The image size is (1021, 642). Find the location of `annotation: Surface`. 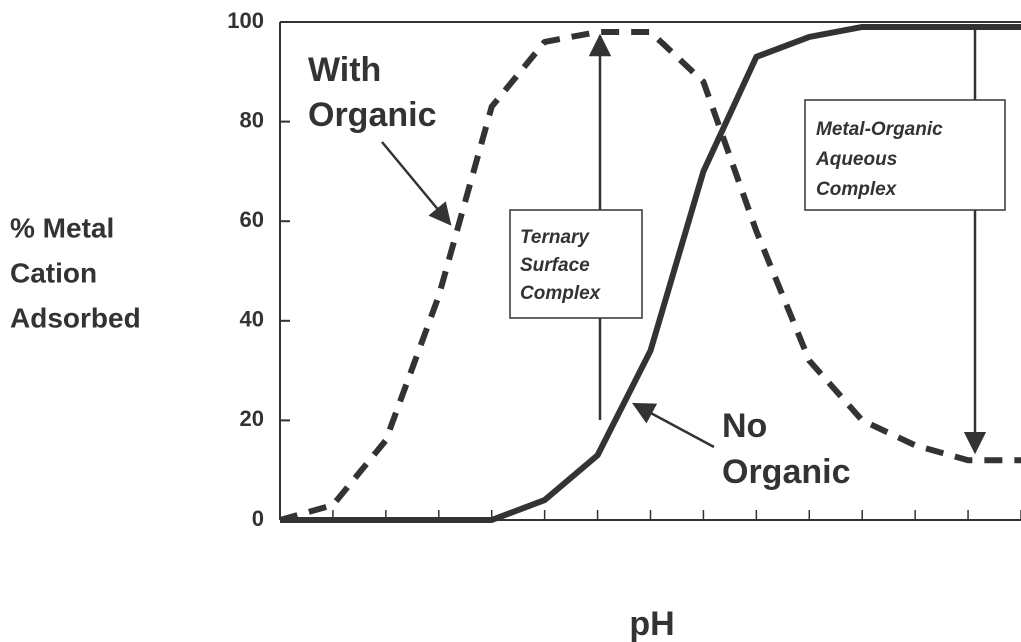

annotation: Surface is located at coordinates (555, 265).